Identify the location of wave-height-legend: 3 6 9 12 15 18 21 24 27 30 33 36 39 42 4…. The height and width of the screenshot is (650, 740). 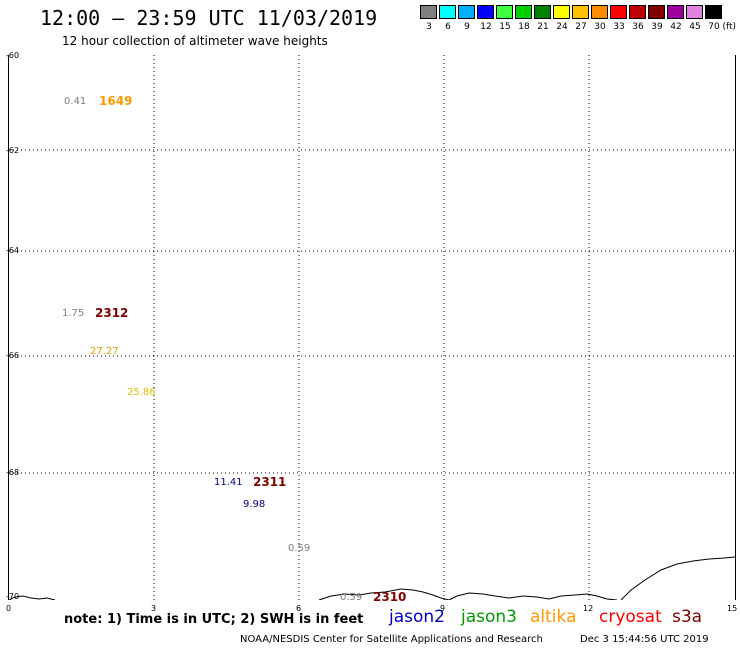
(578, 21).